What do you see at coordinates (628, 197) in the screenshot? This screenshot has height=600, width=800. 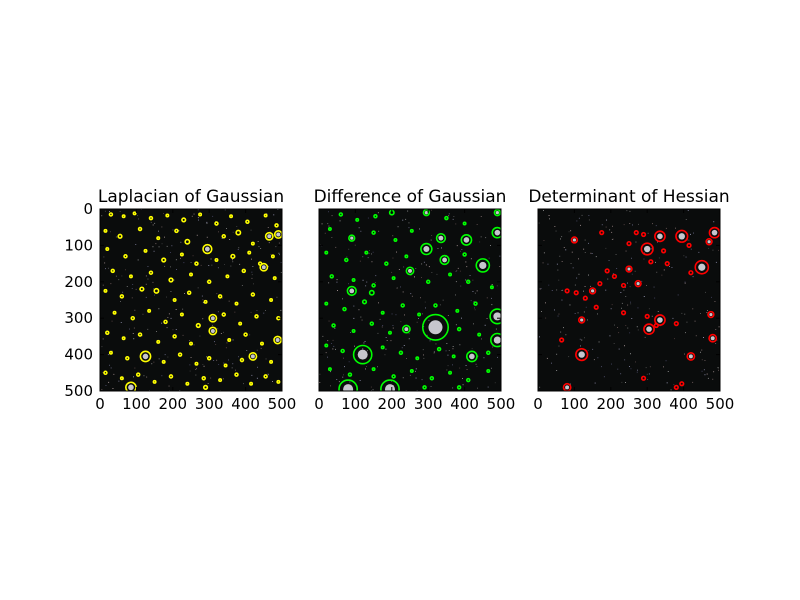 I see `panel-title: Determinant of Hessian` at bounding box center [628, 197].